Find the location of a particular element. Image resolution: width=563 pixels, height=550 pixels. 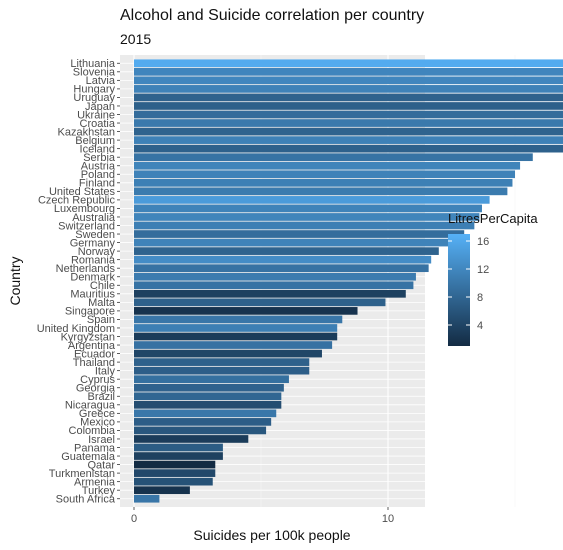

country-label: Germany is located at coordinates (93, 243).